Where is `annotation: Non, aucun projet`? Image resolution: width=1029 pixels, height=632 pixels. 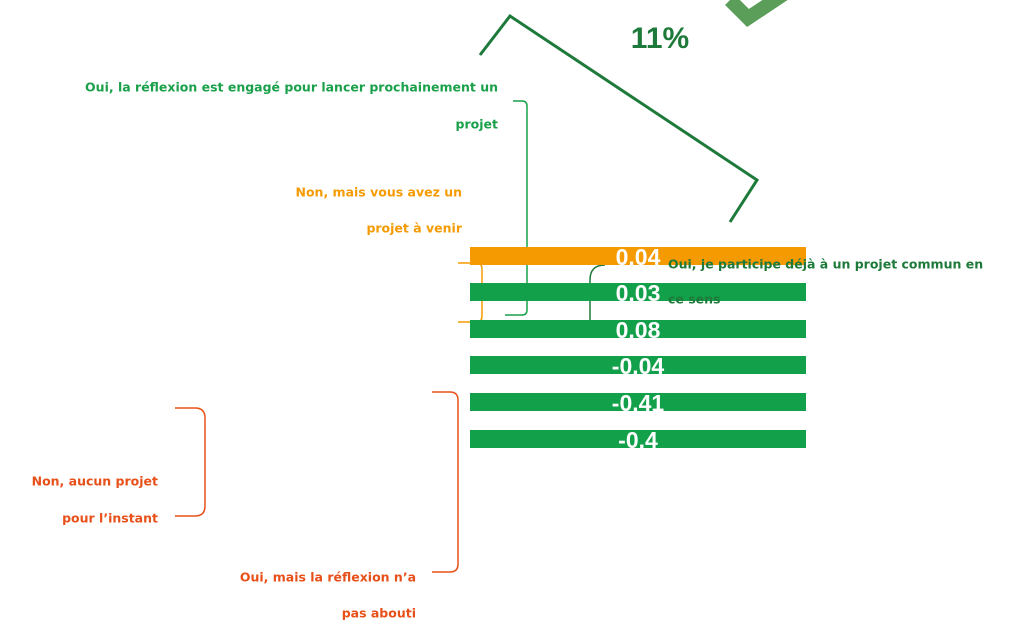 annotation: Non, aucun projet is located at coordinates (95, 481).